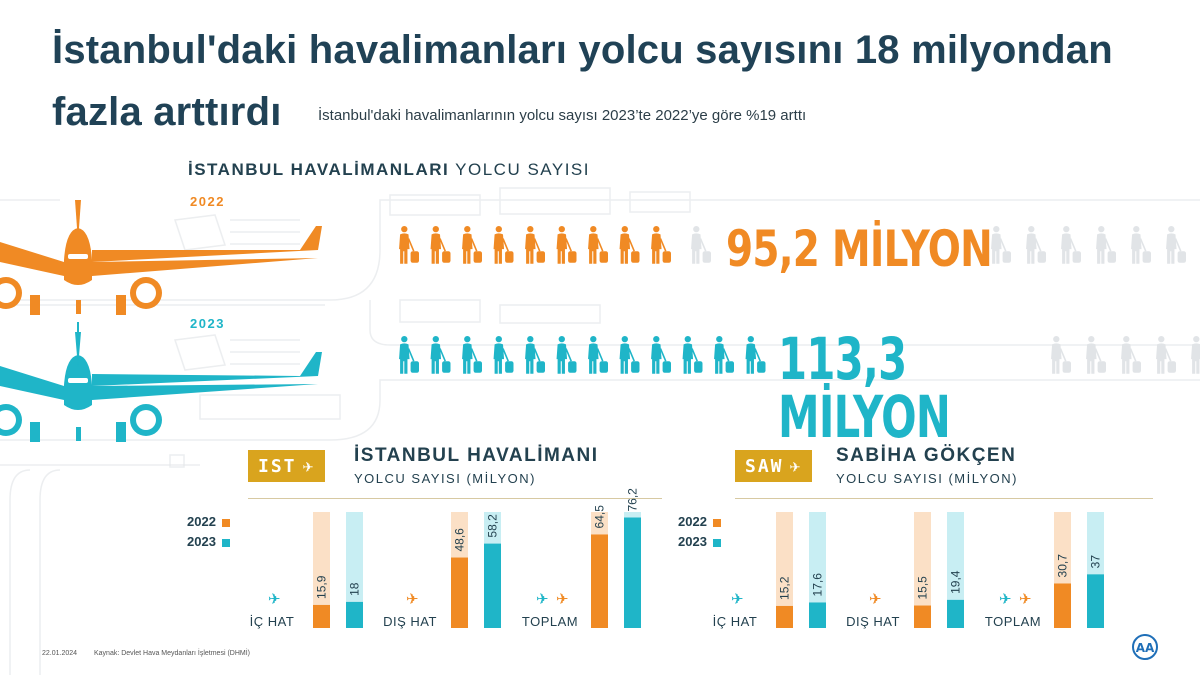  I want to click on svg-text: AA, so click(1145, 648).